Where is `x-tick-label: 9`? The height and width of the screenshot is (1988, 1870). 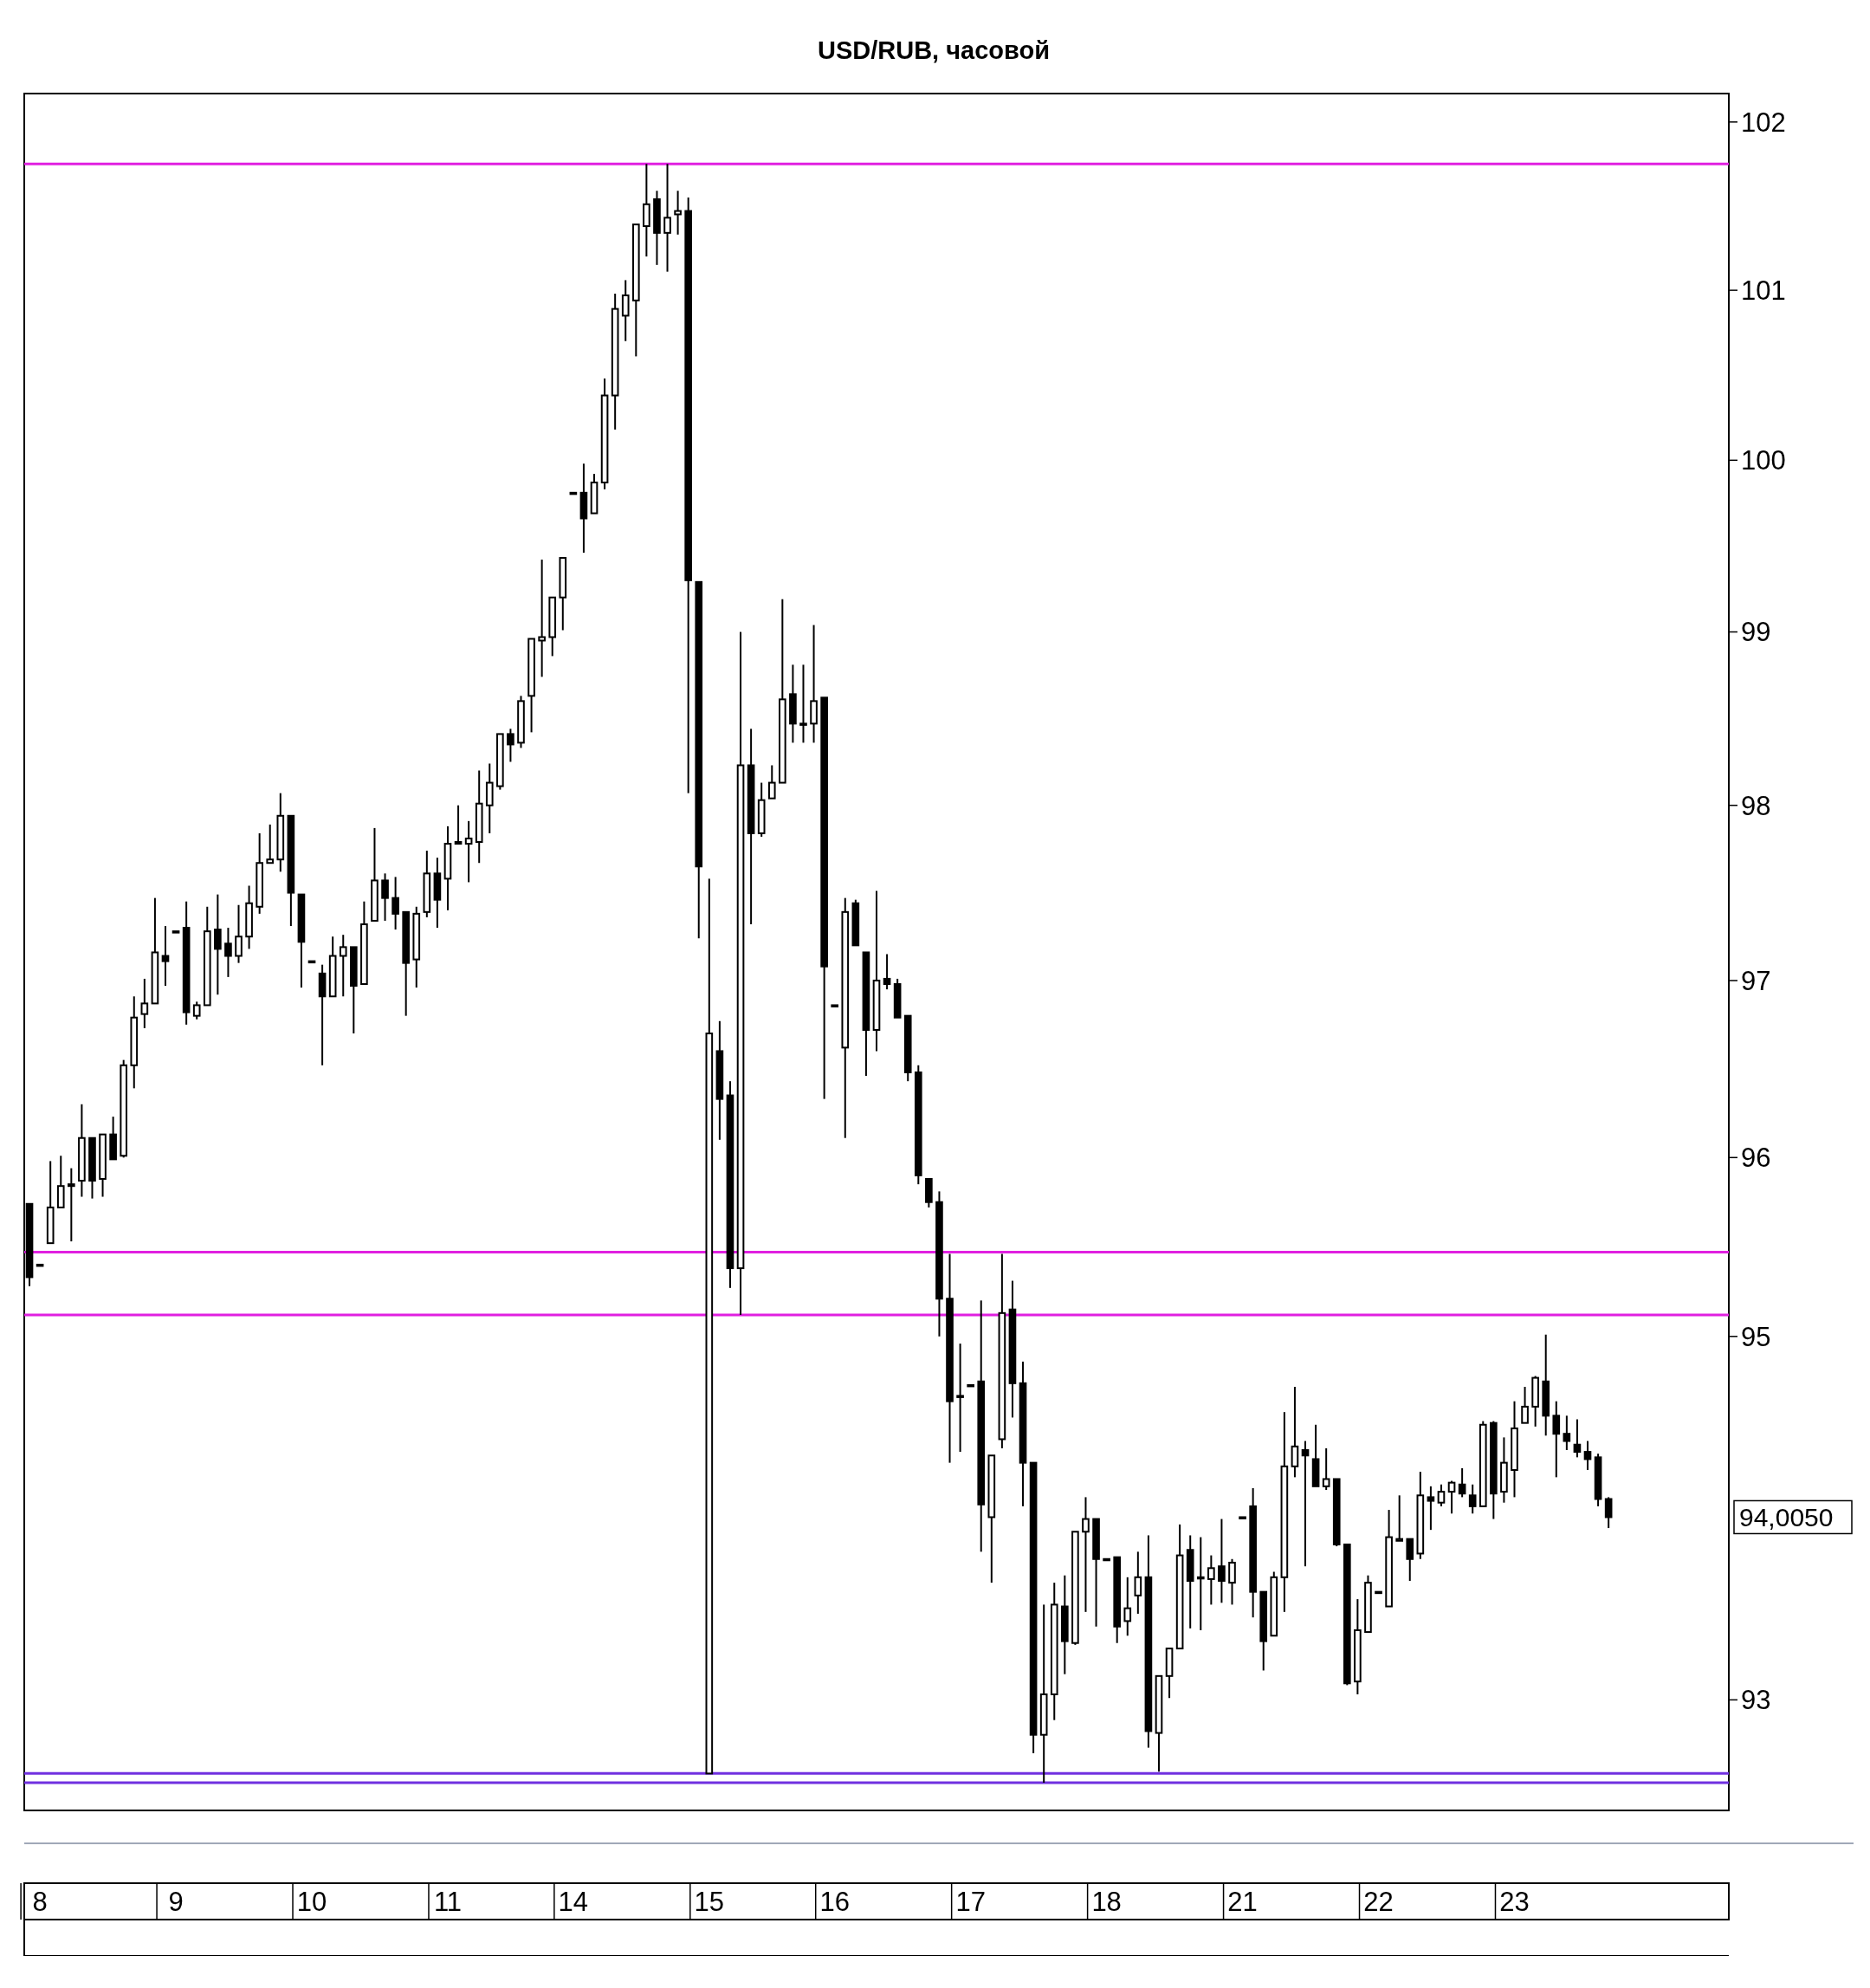 x-tick-label: 9 is located at coordinates (176, 1902).